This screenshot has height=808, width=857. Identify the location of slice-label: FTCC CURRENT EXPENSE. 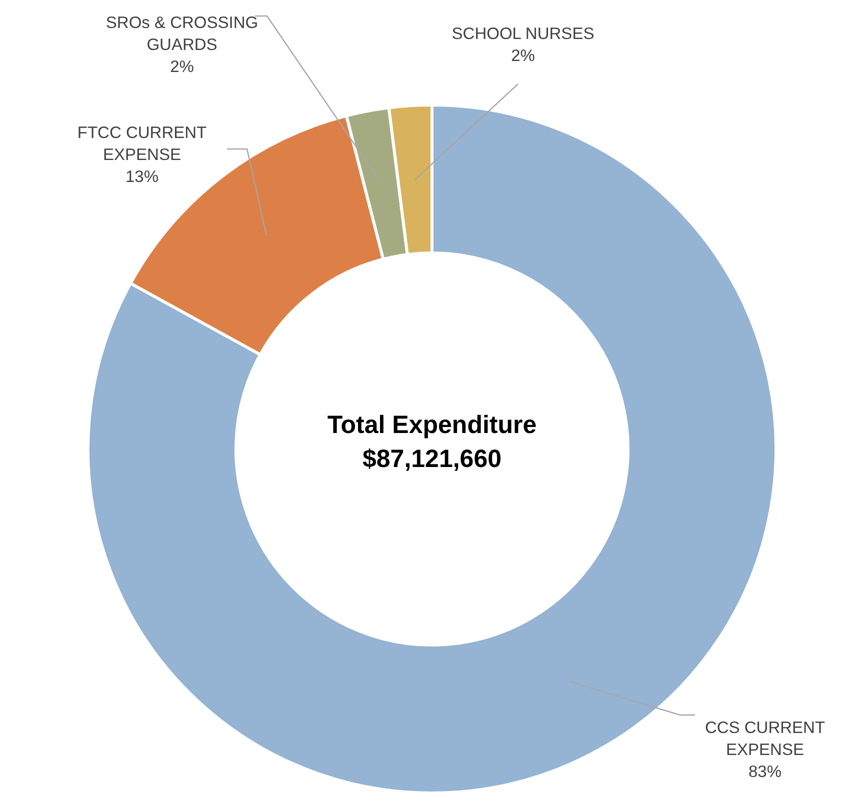
(142, 144).